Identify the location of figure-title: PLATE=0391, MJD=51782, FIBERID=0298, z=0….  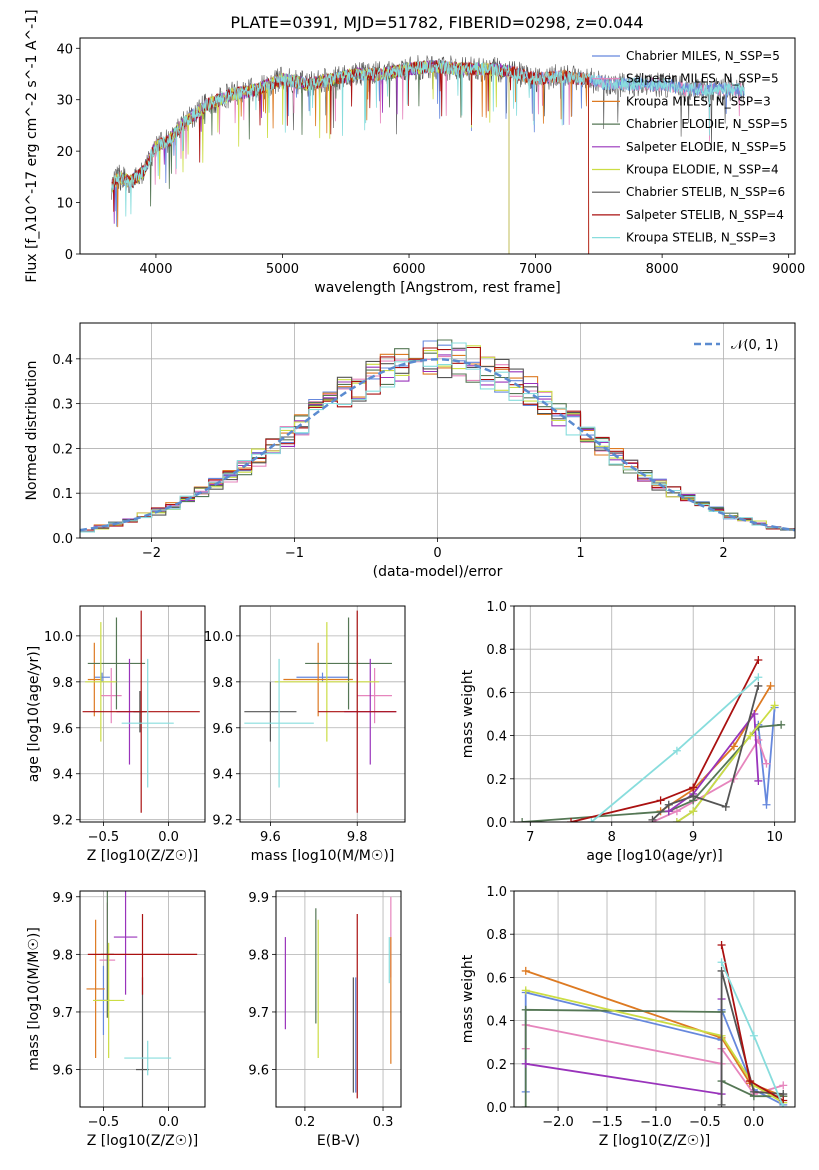
(436, 22).